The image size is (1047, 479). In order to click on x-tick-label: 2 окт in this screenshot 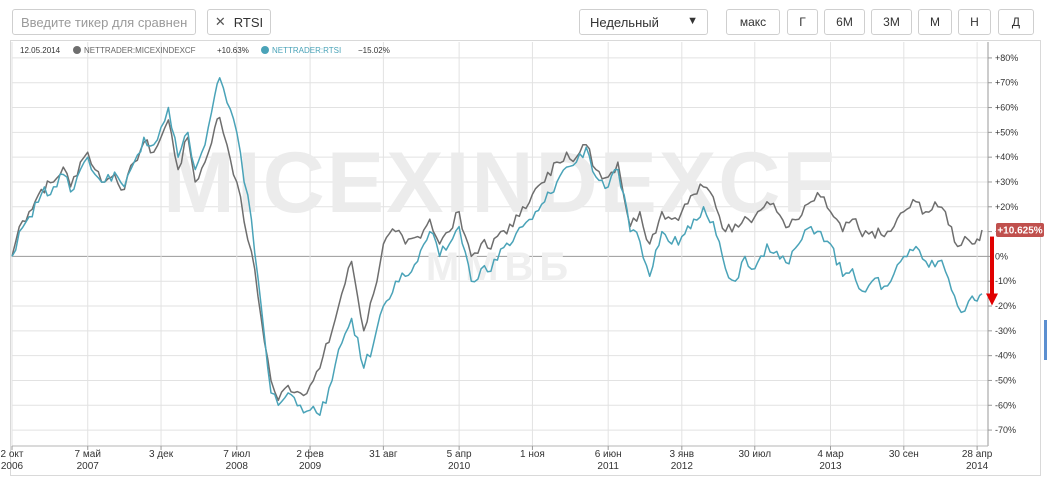, I will do `click(12, 454)`.